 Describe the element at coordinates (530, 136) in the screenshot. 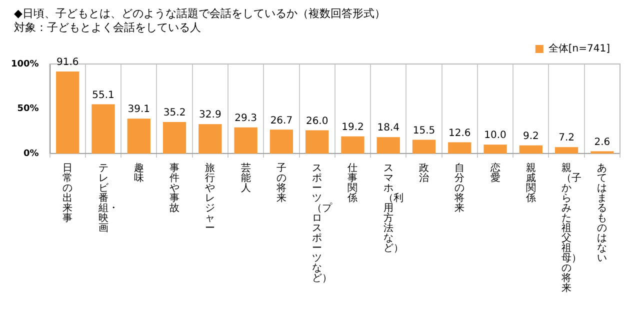

I see `data-label: 9.2` at that location.